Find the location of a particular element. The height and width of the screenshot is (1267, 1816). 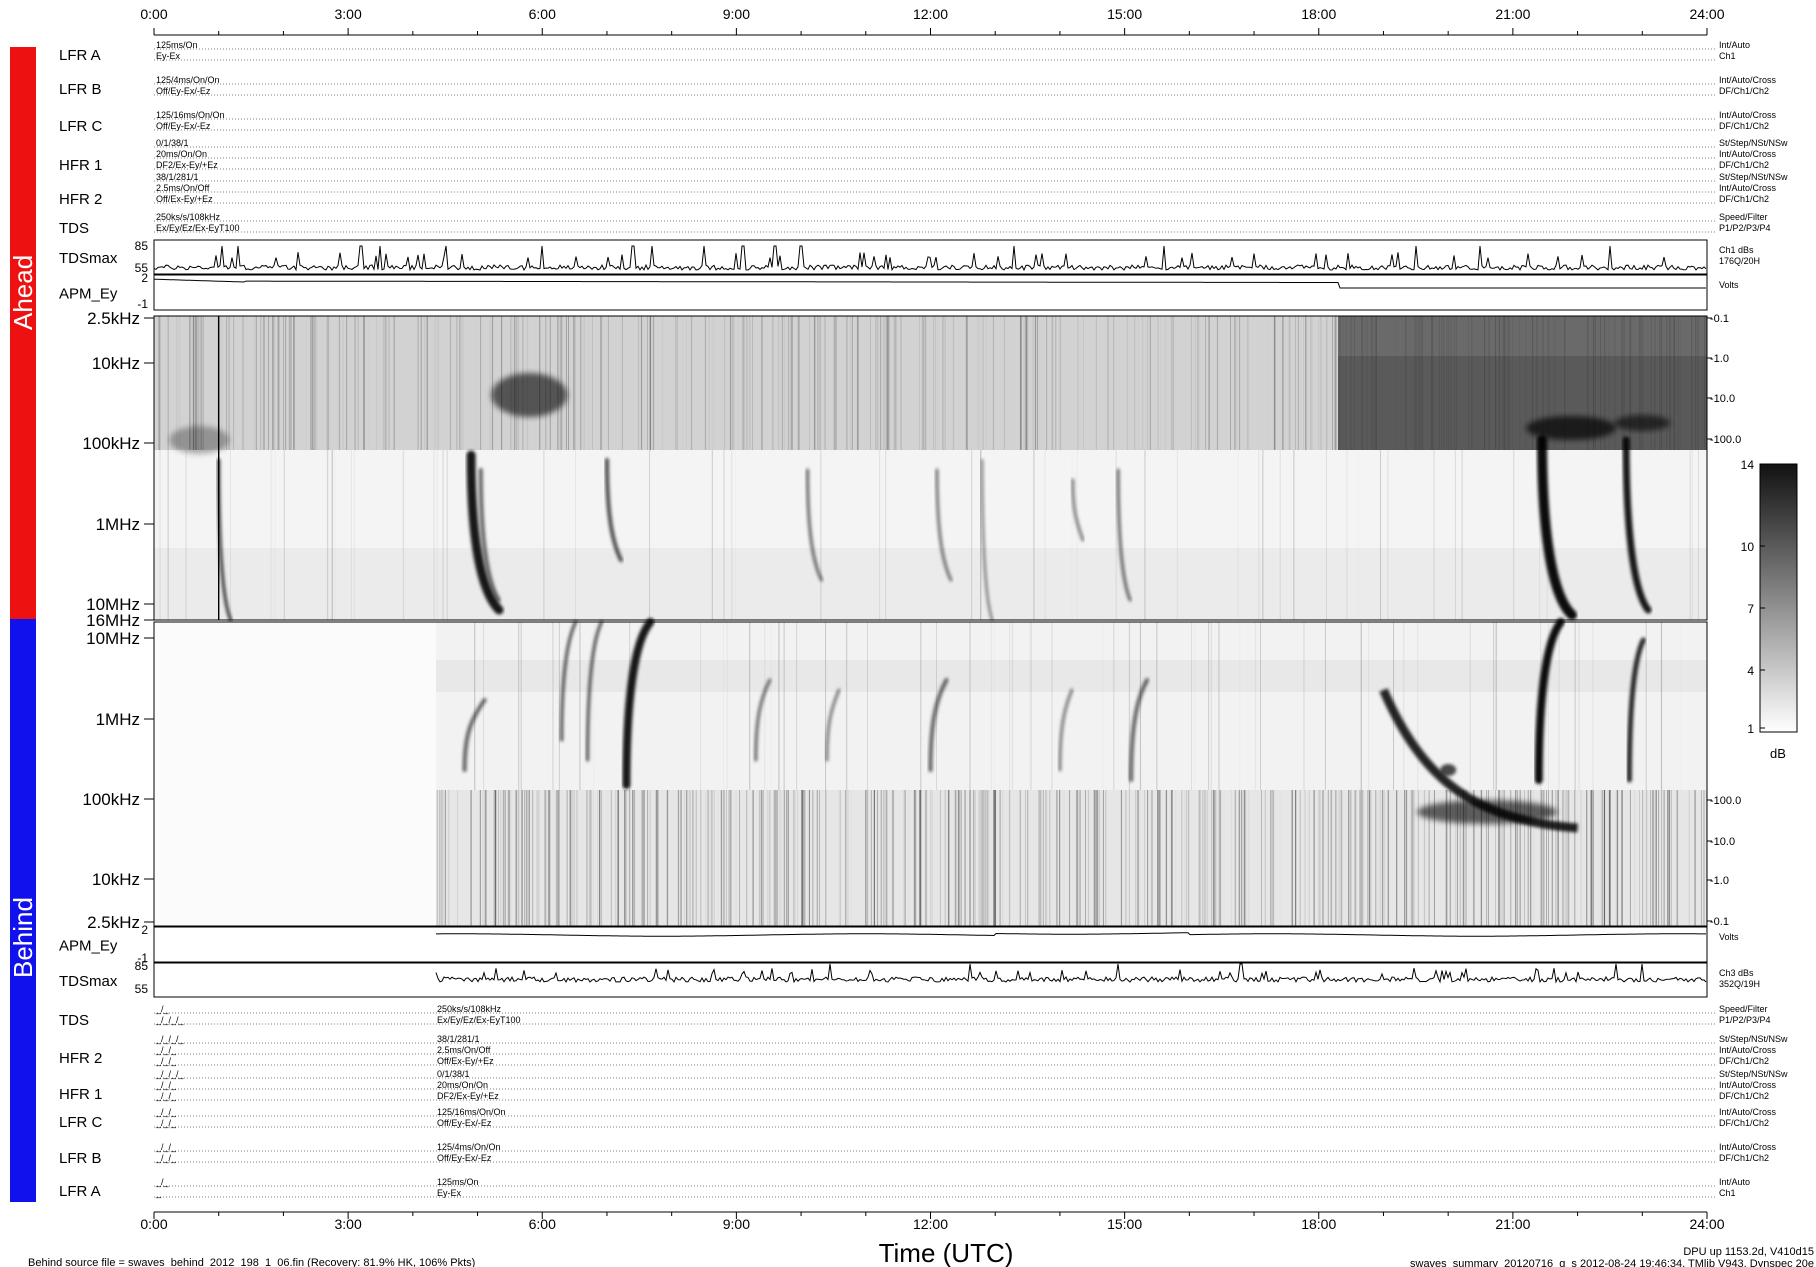

time-tick-label: 18:00 is located at coordinates (1318, 1224).